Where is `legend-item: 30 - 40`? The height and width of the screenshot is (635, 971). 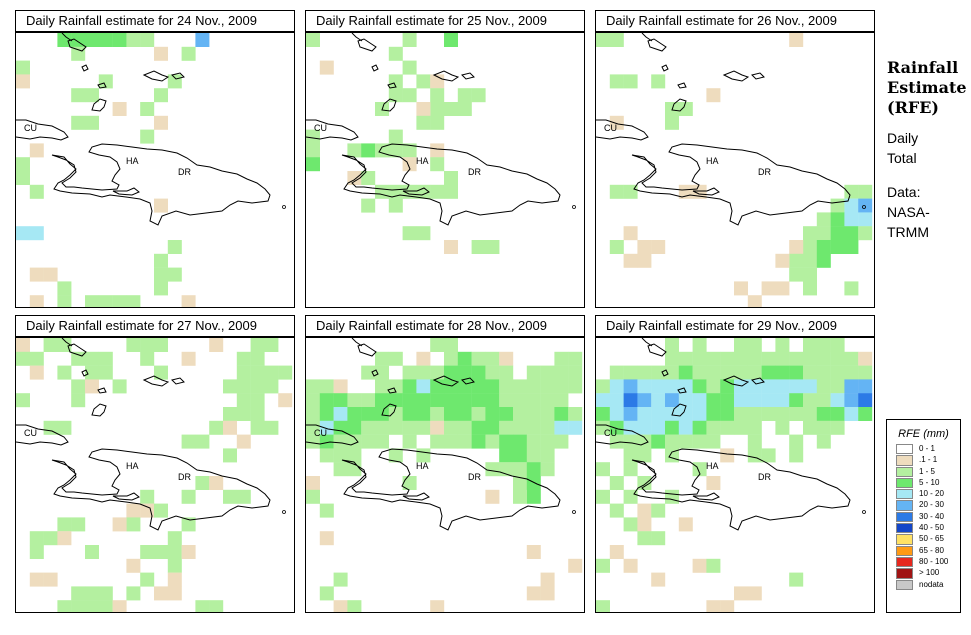
legend-item: 30 - 40 is located at coordinates (923, 517).